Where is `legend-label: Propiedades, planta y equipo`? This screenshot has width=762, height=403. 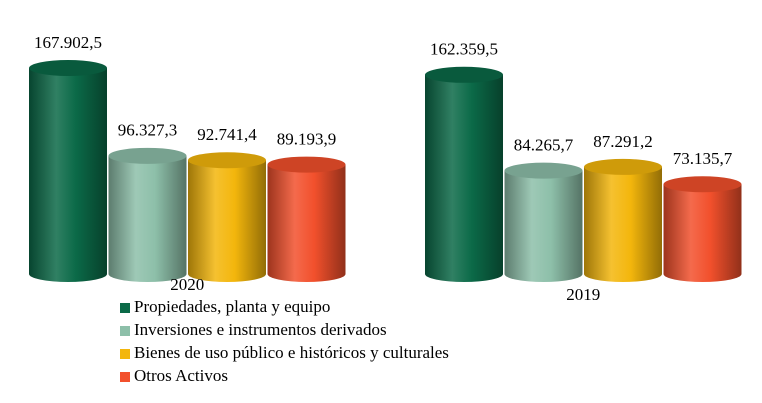
legend-label: Propiedades, planta y equipo is located at coordinates (232, 306).